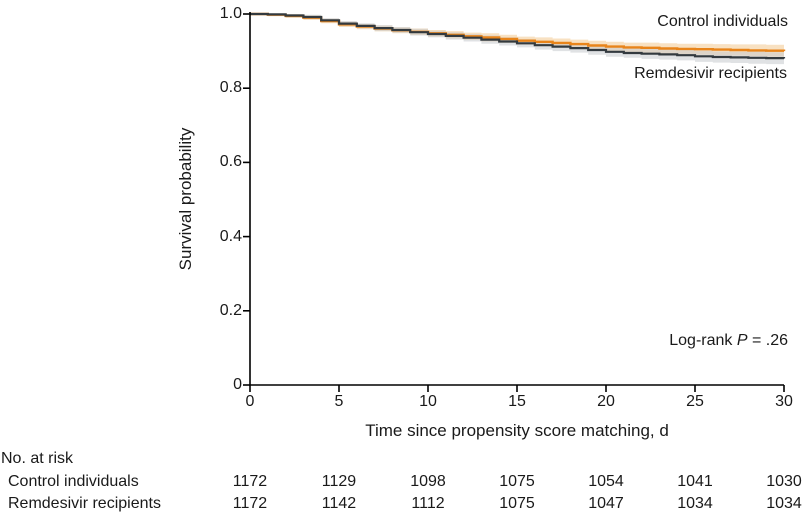 The height and width of the screenshot is (523, 810). What do you see at coordinates (428, 481) in the screenshot?
I see `risk-value: 1098` at bounding box center [428, 481].